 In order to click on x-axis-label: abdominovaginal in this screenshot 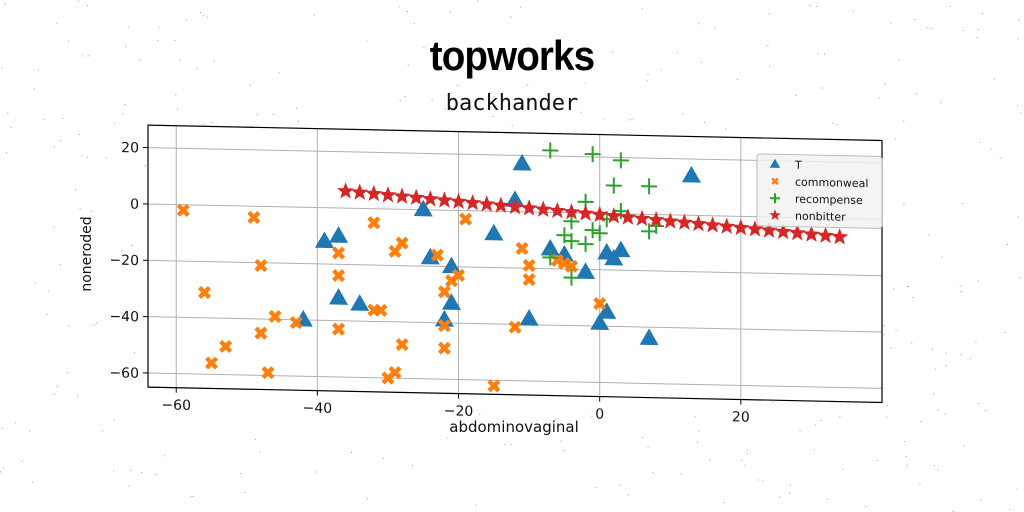, I will do `click(514, 427)`.